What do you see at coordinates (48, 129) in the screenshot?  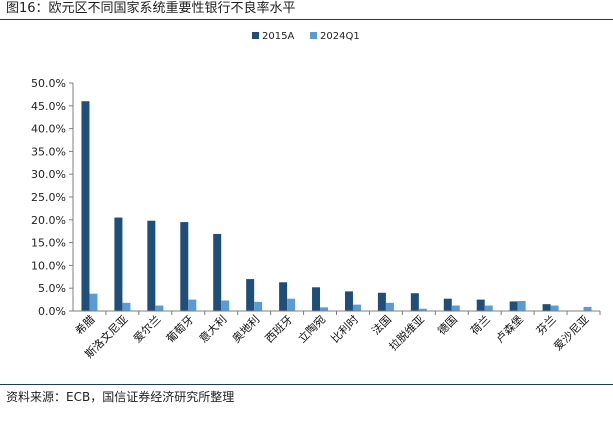 I see `y-tick-label: 40.0%` at bounding box center [48, 129].